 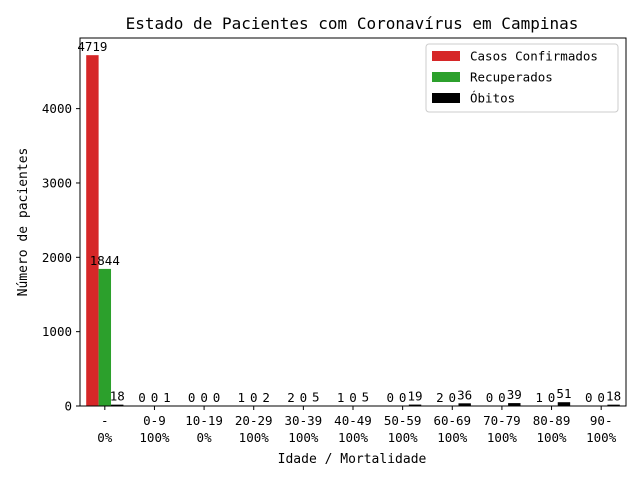 I want to click on legend-label: Recuperados, so click(x=511, y=77).